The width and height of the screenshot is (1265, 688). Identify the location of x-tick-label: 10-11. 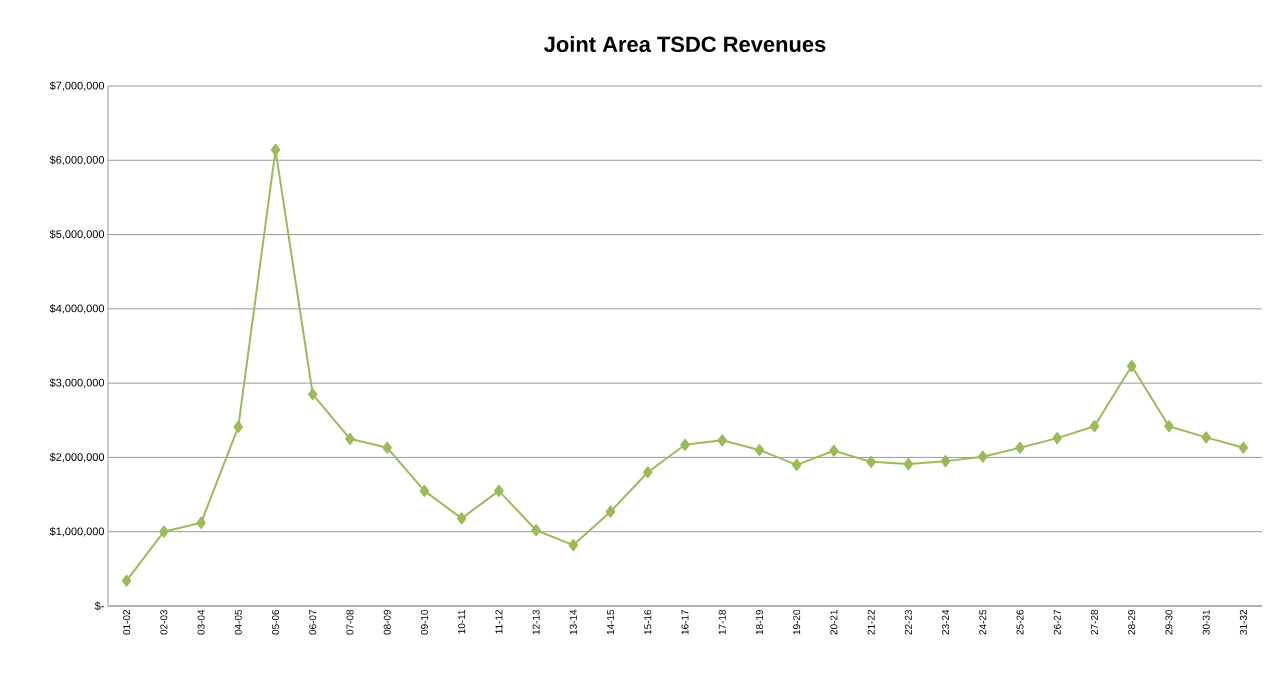
(462, 621).